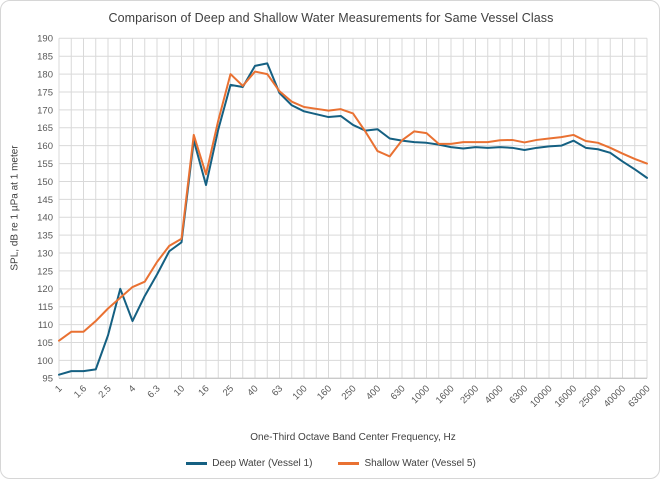  Describe the element at coordinates (45, 146) in the screenshot. I see `y-tick-label: 160` at that location.